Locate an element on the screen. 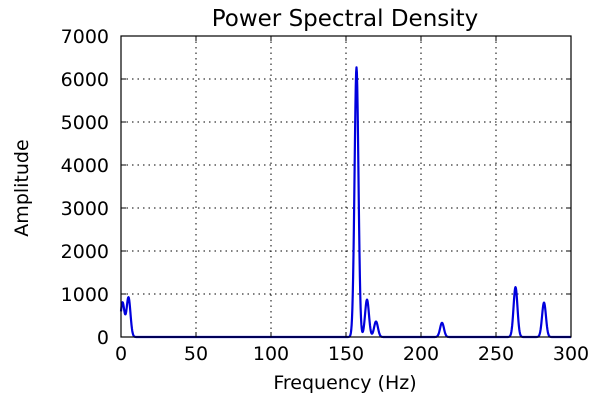 The height and width of the screenshot is (407, 597). x-tick-label: 0 is located at coordinates (121, 354).